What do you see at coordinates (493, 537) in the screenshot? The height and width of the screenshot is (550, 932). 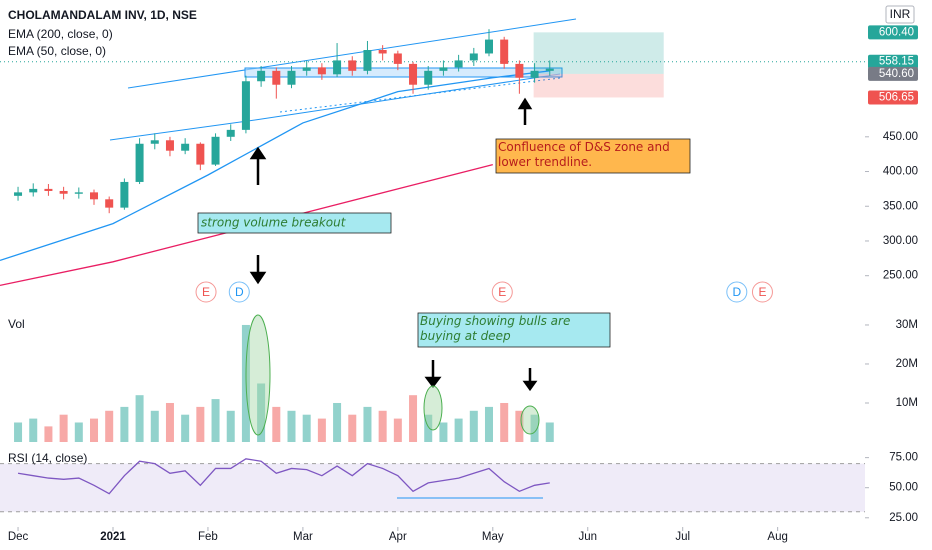 I see `x-tick-label: May` at bounding box center [493, 537].